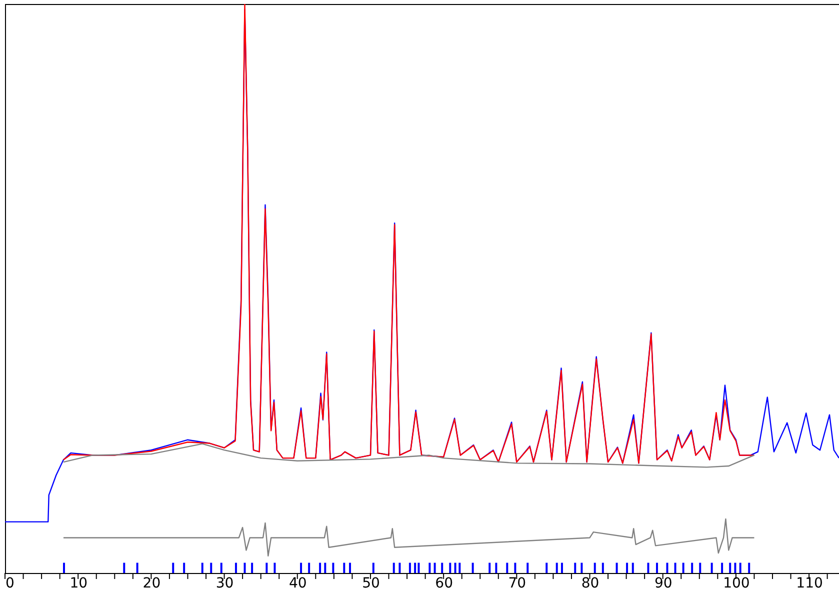 The height and width of the screenshot is (595, 839). I want to click on x-tick-label: 100, so click(736, 584).